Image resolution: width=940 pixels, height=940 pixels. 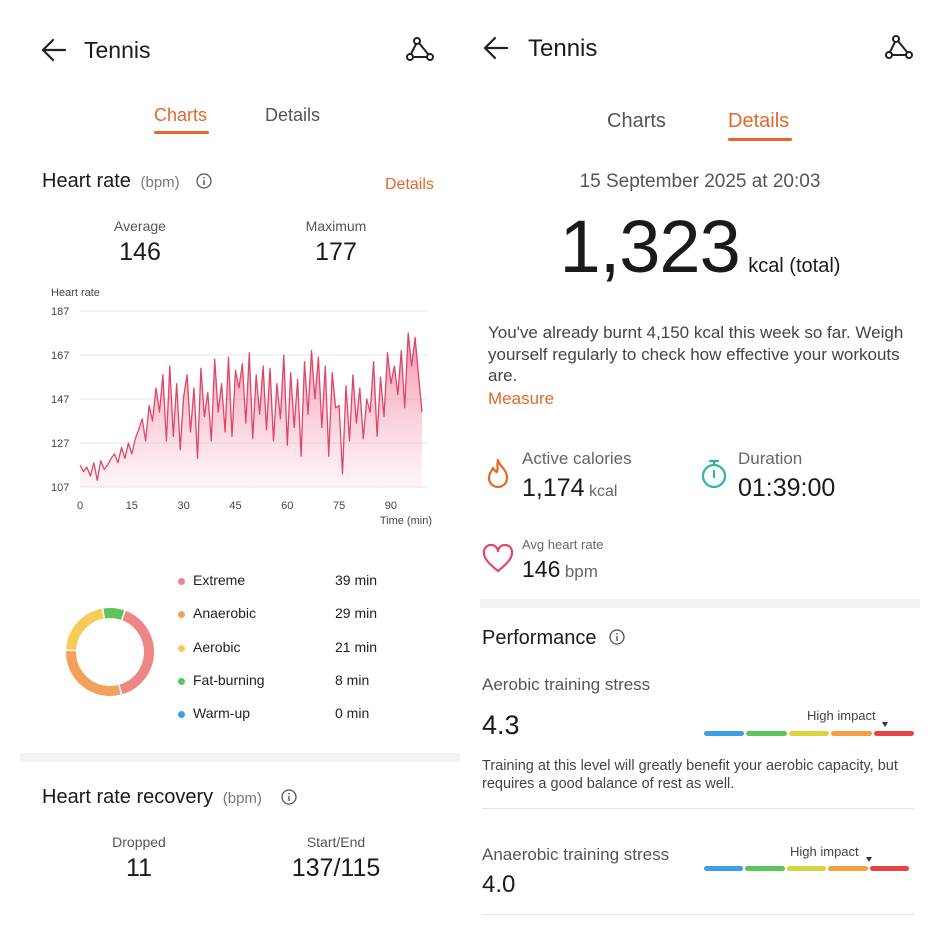 I want to click on y-axis-label: Heart rate, so click(x=75, y=293).